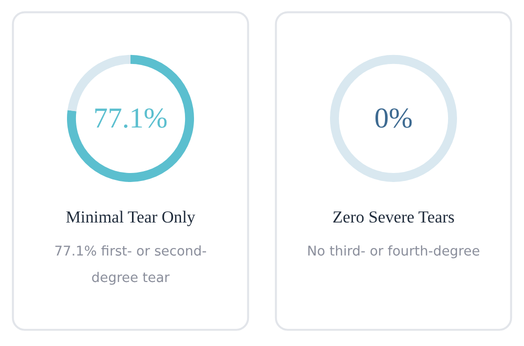 The width and height of the screenshot is (524, 346). Describe the element at coordinates (130, 265) in the screenshot. I see `text: 77.1% first- or second-degree tear` at that location.